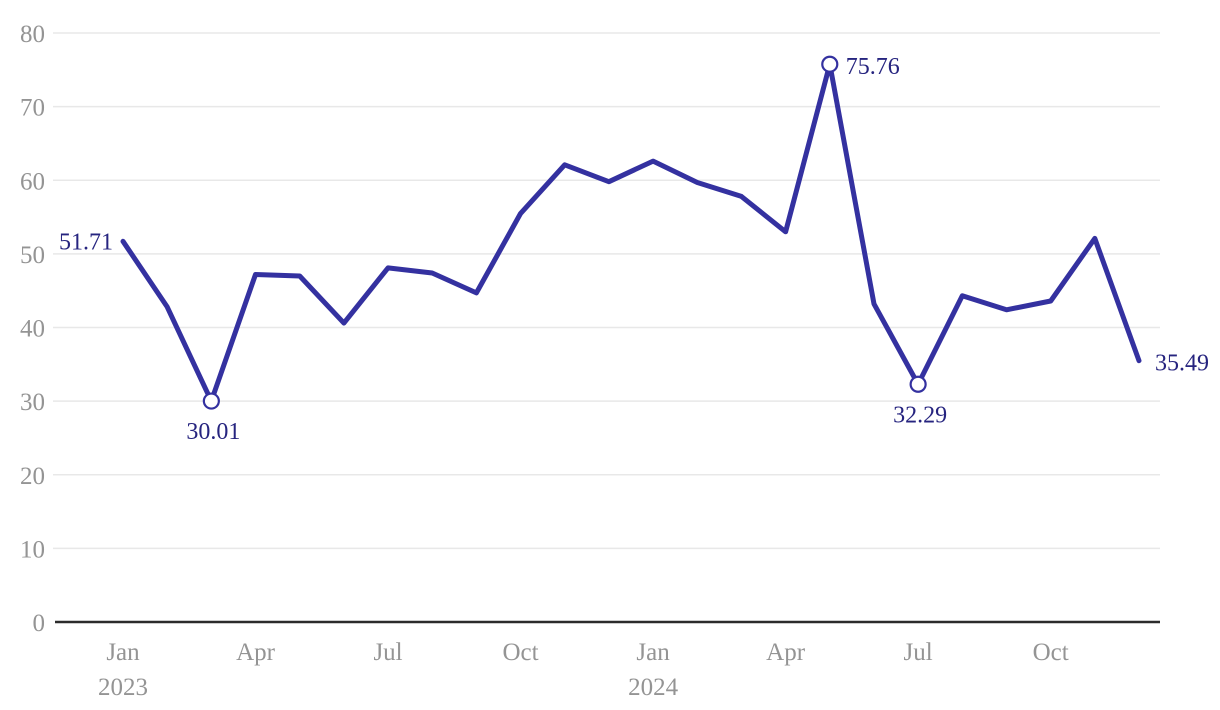 The height and width of the screenshot is (710, 1220). Describe the element at coordinates (32, 476) in the screenshot. I see `y-tick-label: 20` at that location.